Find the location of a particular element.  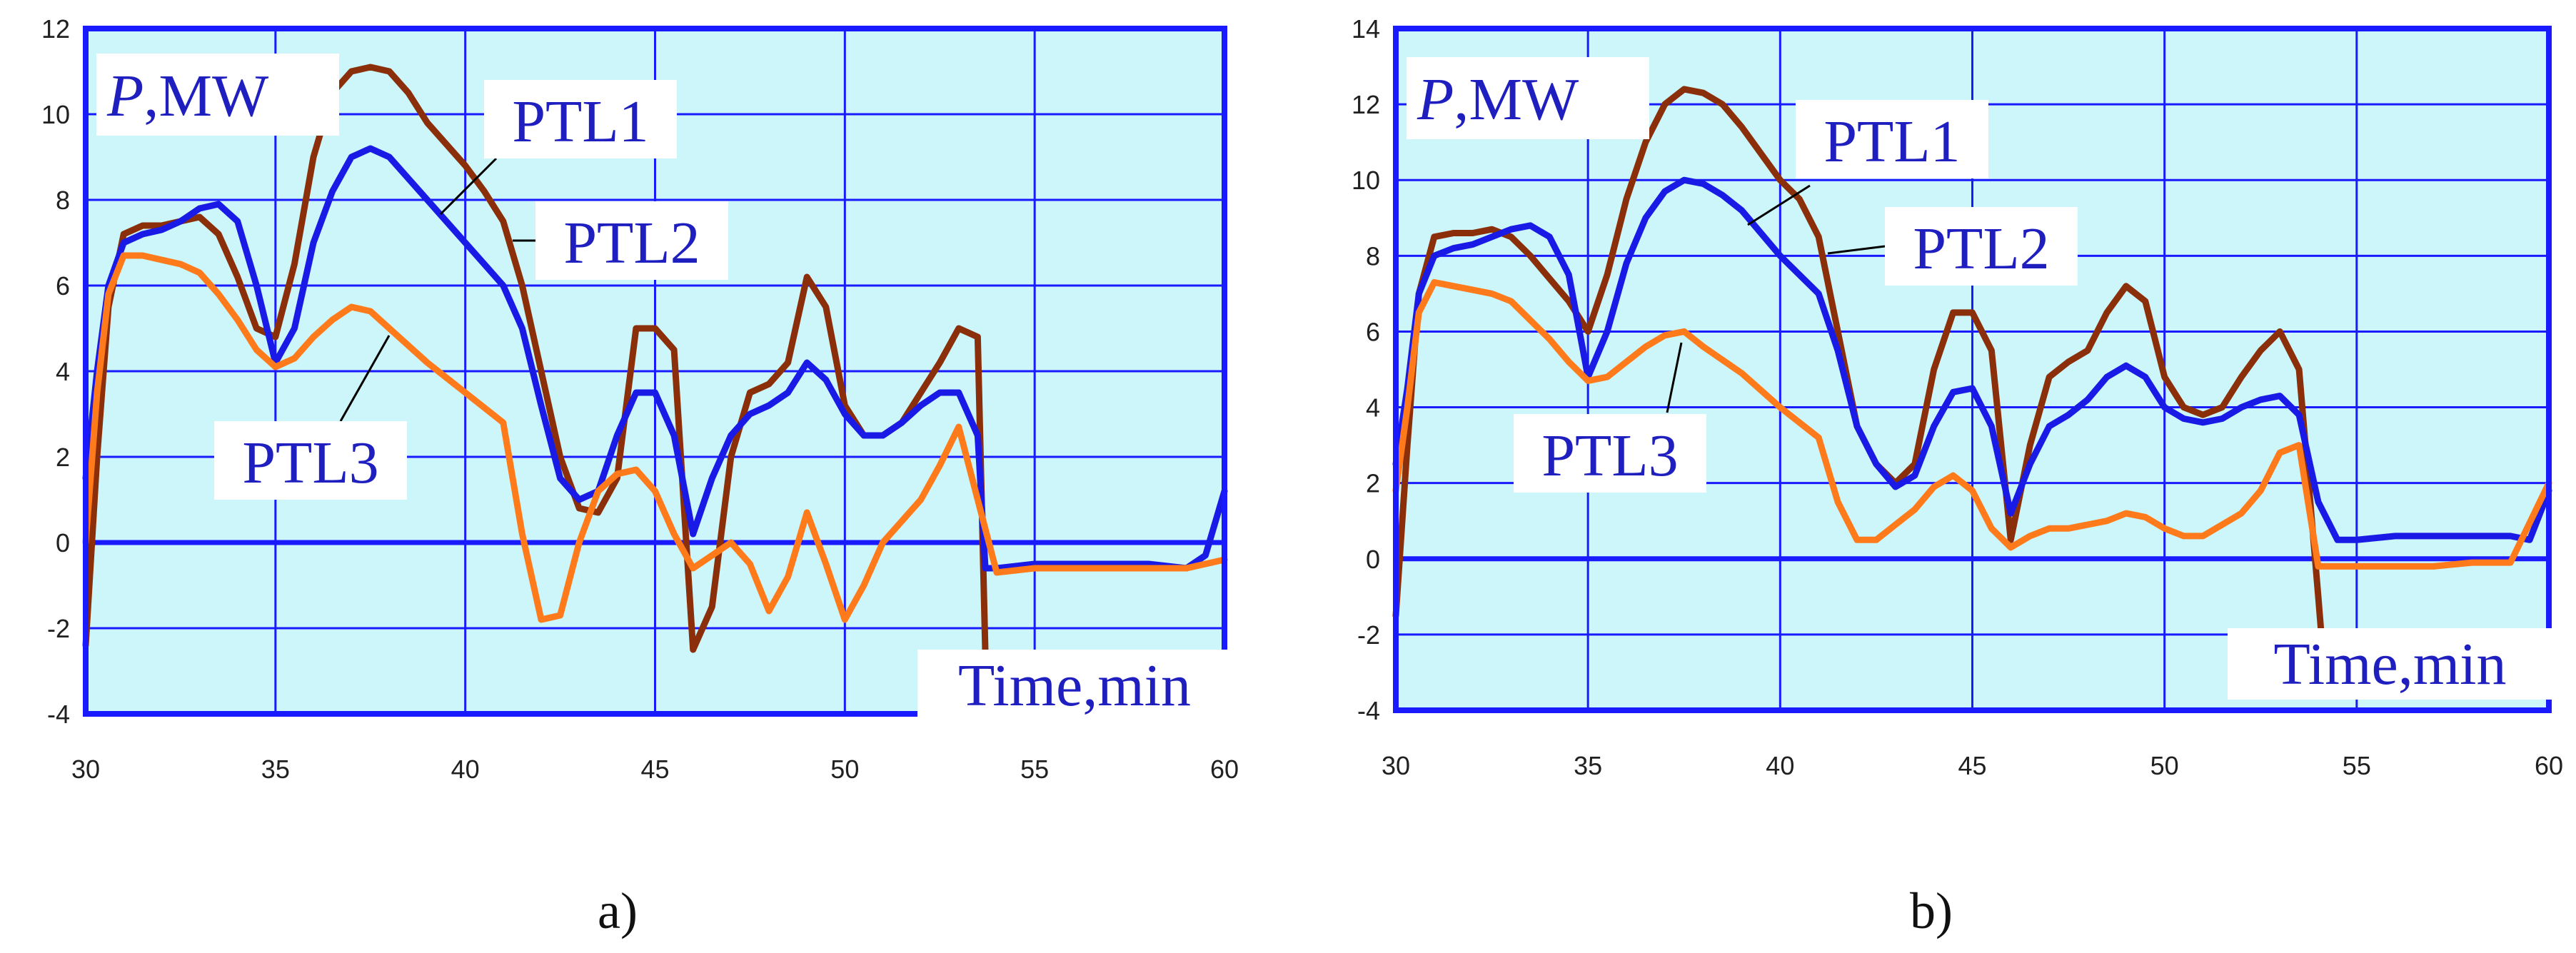

panel-caption: a) is located at coordinates (618, 910).